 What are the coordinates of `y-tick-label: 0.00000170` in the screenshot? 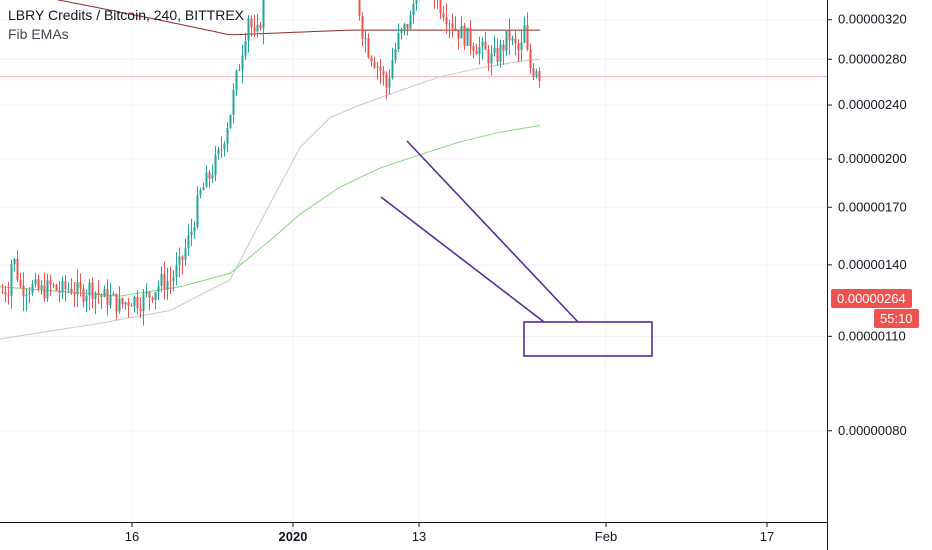 It's located at (872, 206).